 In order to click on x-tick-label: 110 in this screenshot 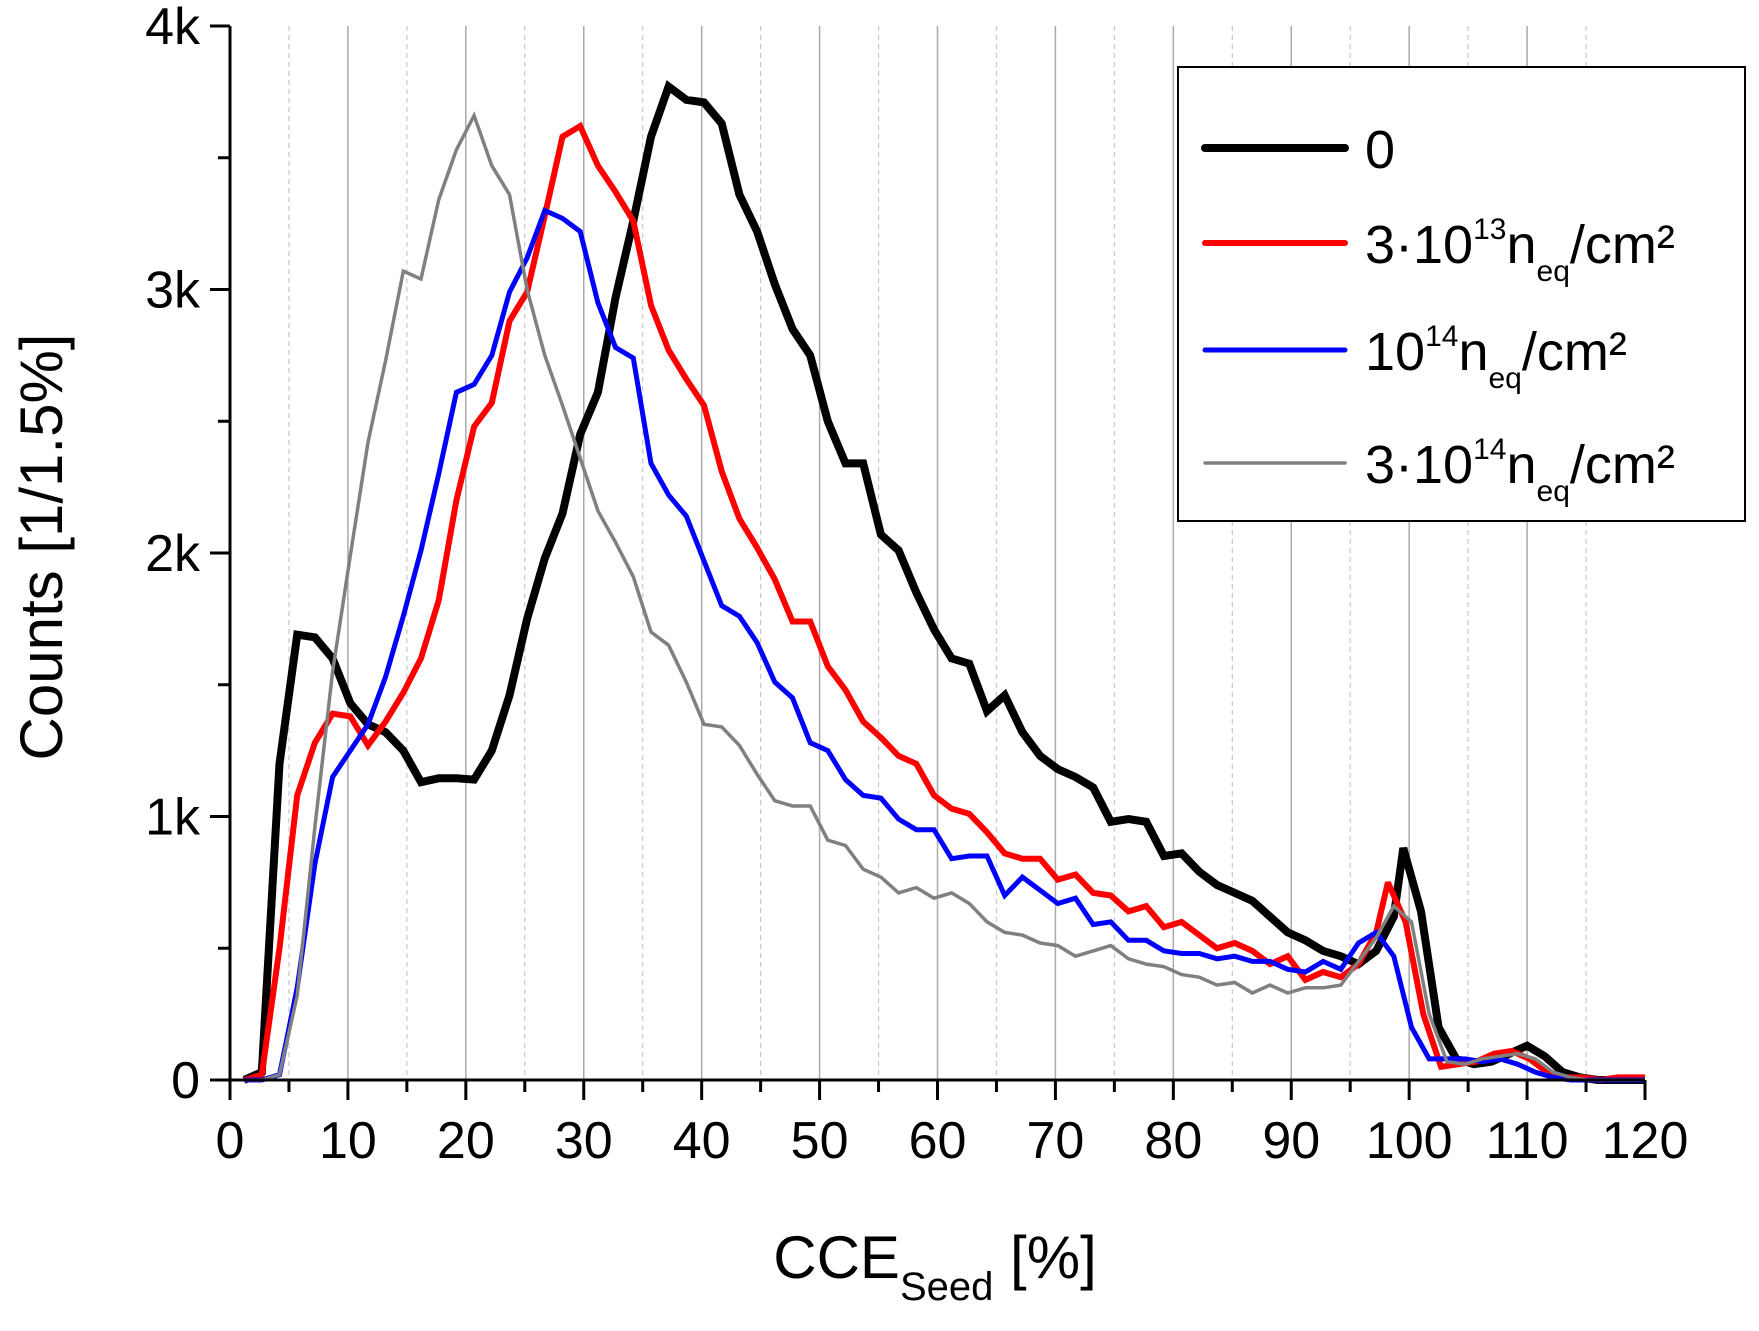, I will do `click(1527, 1141)`.